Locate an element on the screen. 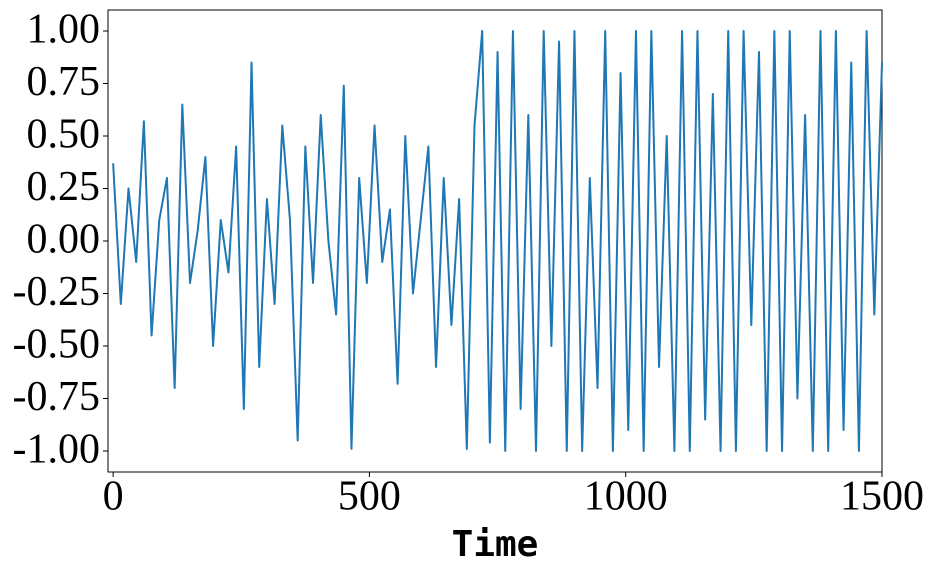 This screenshot has height=570, width=933. x-axis-label: Time is located at coordinates (495, 544).